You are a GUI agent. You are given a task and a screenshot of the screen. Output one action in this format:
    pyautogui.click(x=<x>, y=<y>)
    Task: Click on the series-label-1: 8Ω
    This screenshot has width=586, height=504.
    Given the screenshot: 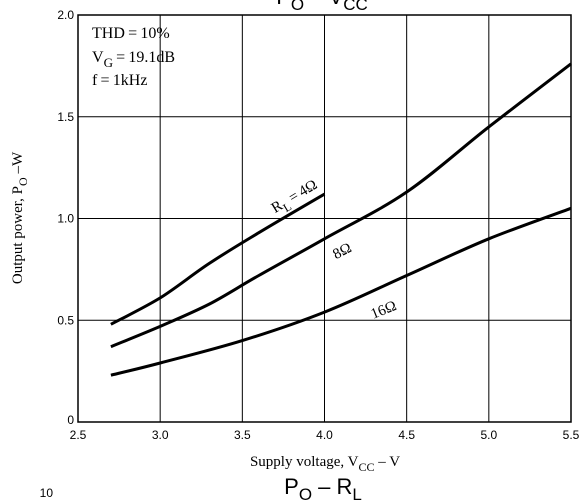 What is the action you would take?
    pyautogui.click(x=342, y=251)
    